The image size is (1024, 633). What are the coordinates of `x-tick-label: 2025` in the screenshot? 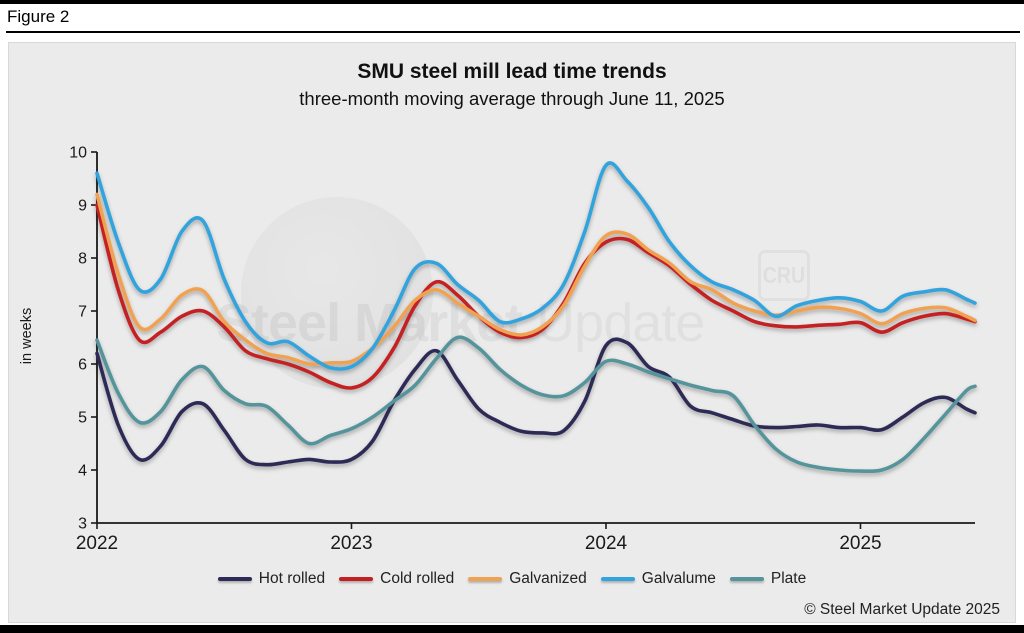 It's located at (860, 543).